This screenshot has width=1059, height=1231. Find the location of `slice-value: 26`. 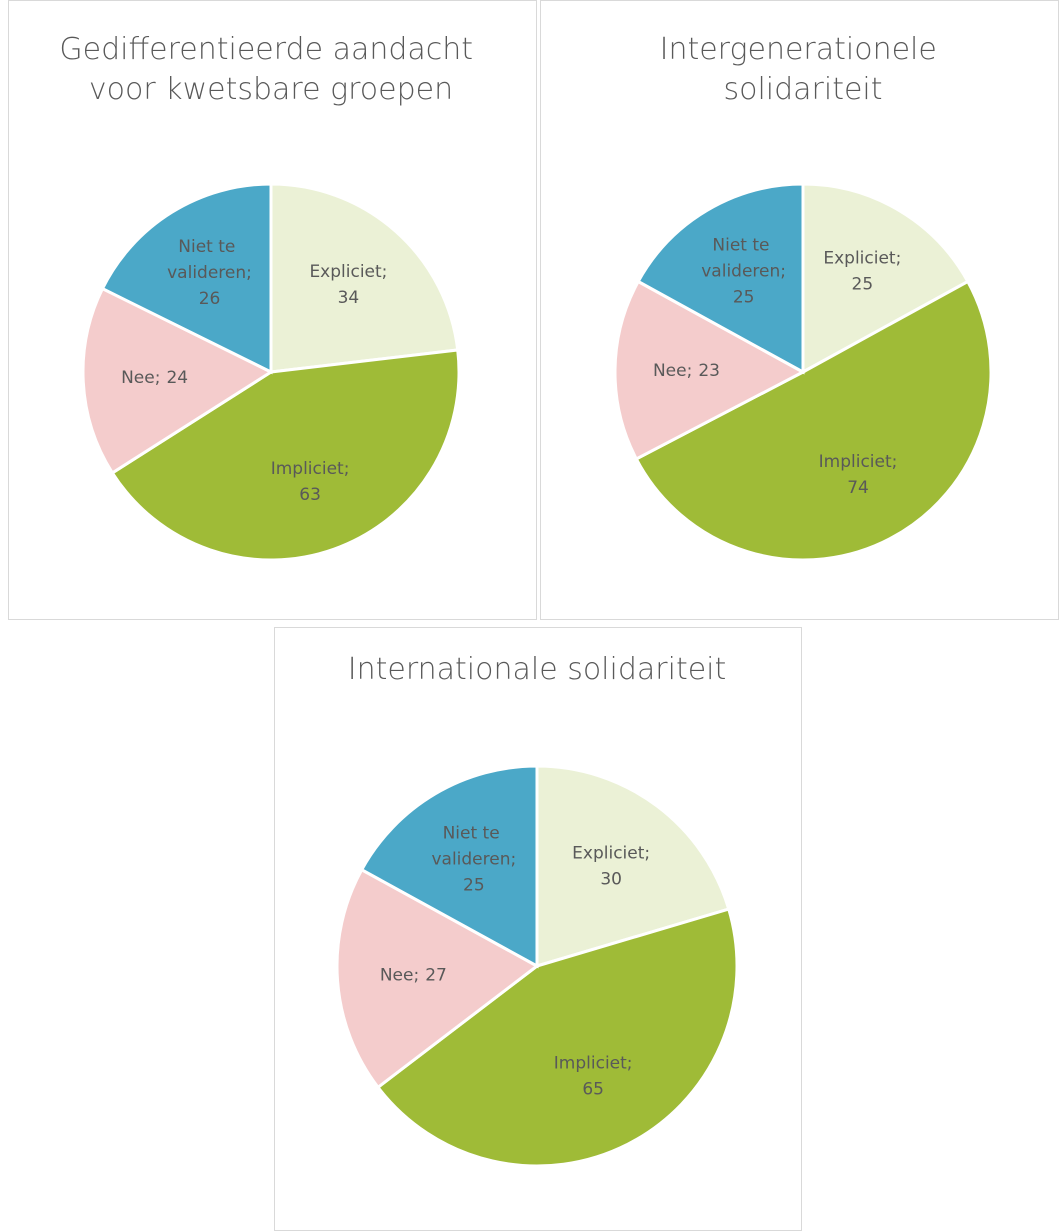

slice-value: 26 is located at coordinates (210, 299).